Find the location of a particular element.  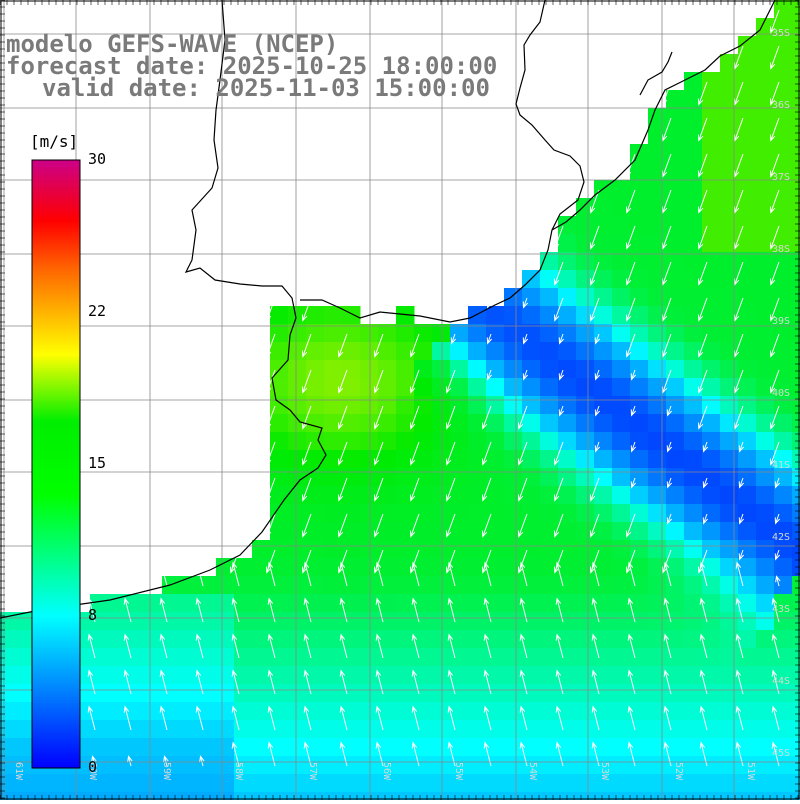

latitude-label: 43S is located at coordinates (781, 609).